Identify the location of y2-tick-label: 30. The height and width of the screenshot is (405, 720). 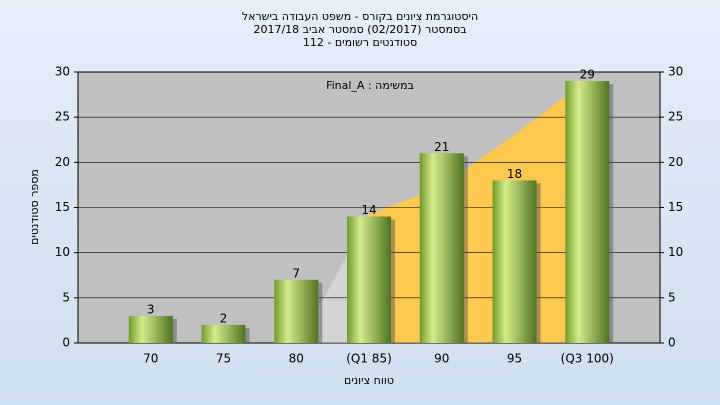
(675, 72).